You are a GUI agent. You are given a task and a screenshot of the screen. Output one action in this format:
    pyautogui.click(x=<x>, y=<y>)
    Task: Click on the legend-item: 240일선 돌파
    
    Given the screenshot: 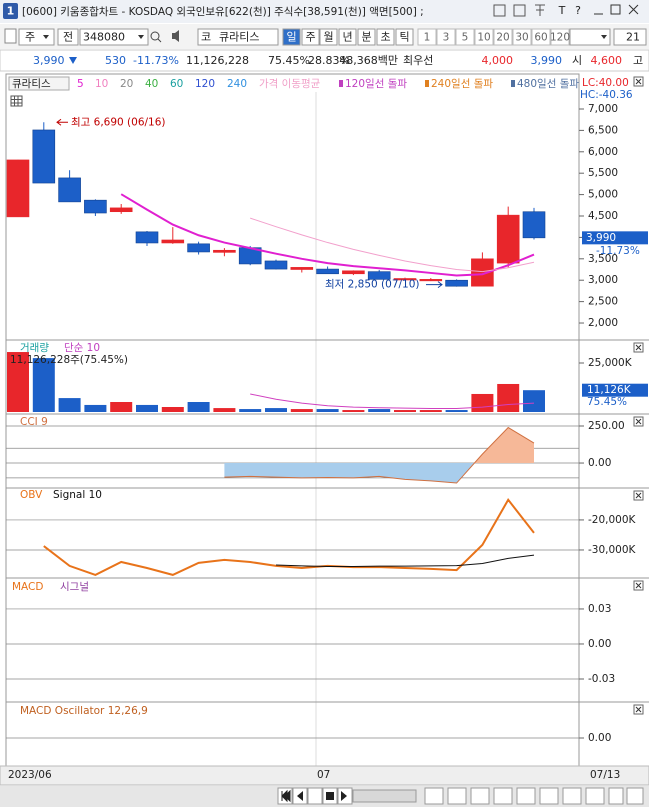 What is the action you would take?
    pyautogui.click(x=462, y=83)
    